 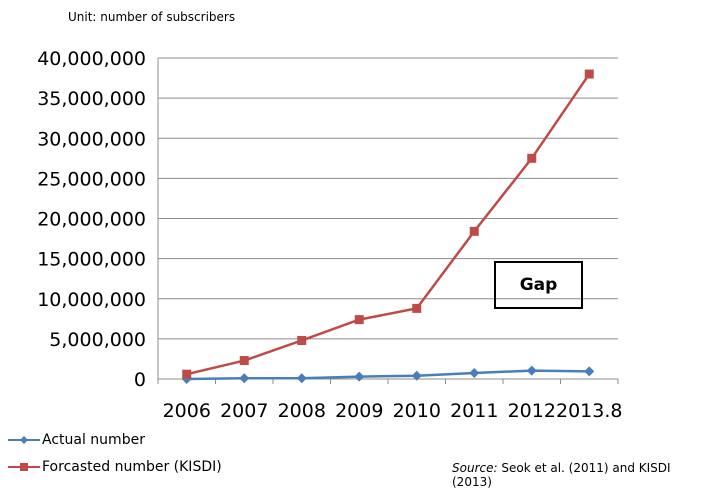 What do you see at coordinates (140, 380) in the screenshot?
I see `y-tick-label: 0` at bounding box center [140, 380].